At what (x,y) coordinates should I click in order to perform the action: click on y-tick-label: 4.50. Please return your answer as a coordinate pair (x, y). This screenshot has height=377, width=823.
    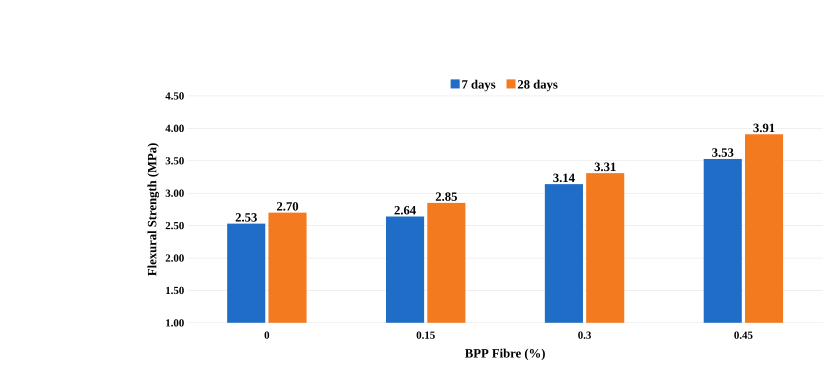
    Looking at the image, I should click on (174, 96).